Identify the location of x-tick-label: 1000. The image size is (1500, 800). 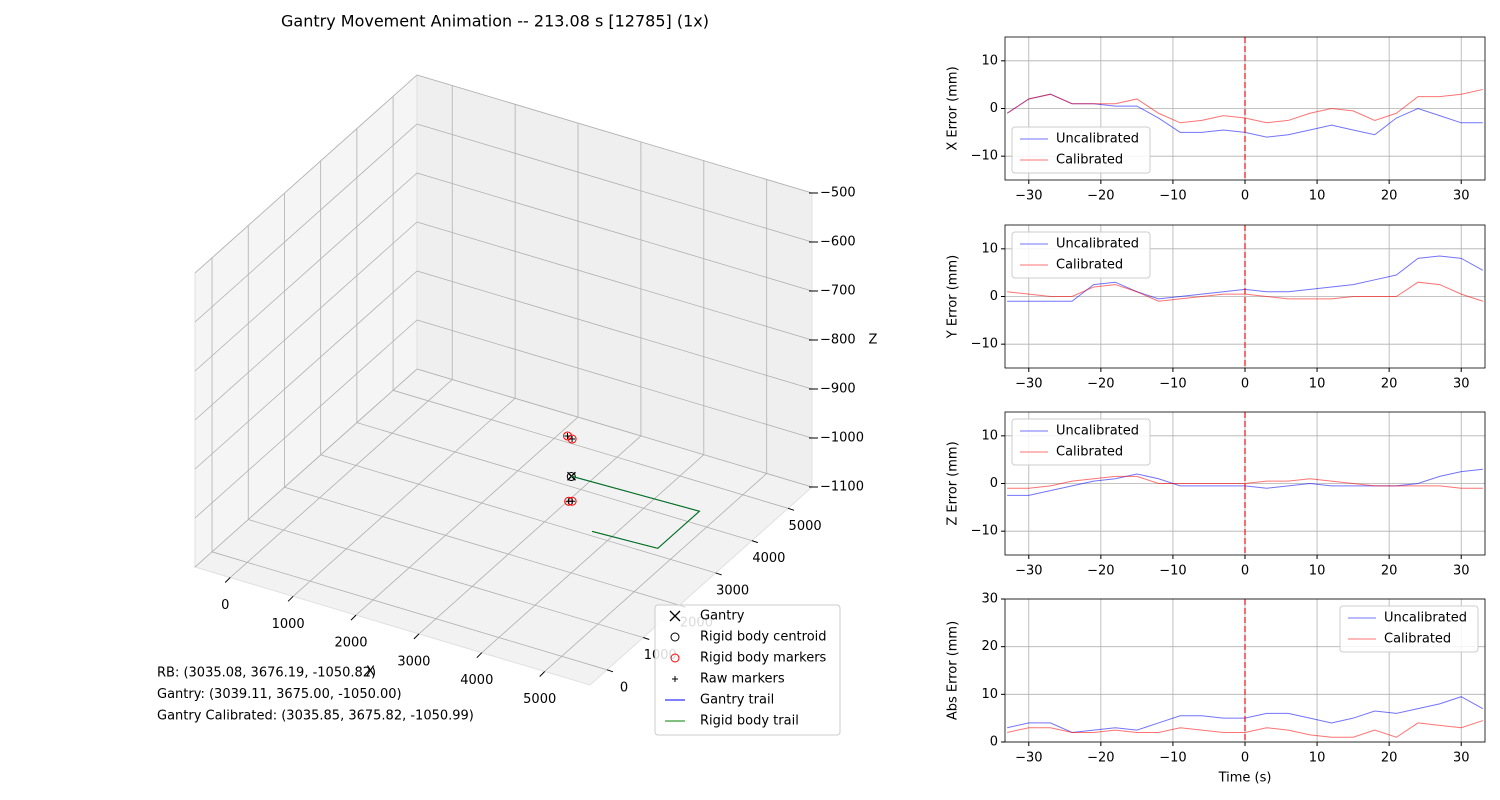
(288, 624).